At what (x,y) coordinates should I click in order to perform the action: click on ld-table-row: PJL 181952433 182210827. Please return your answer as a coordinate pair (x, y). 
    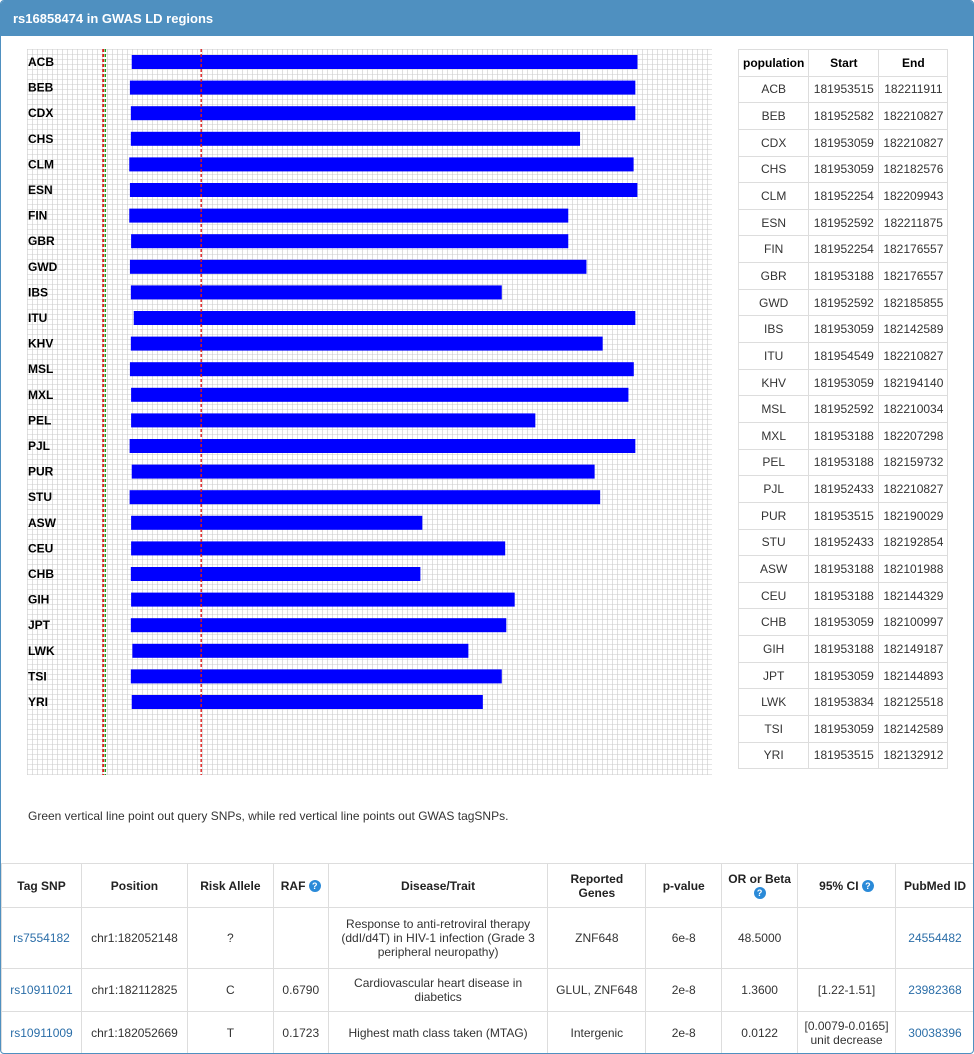
    Looking at the image, I should click on (843, 489).